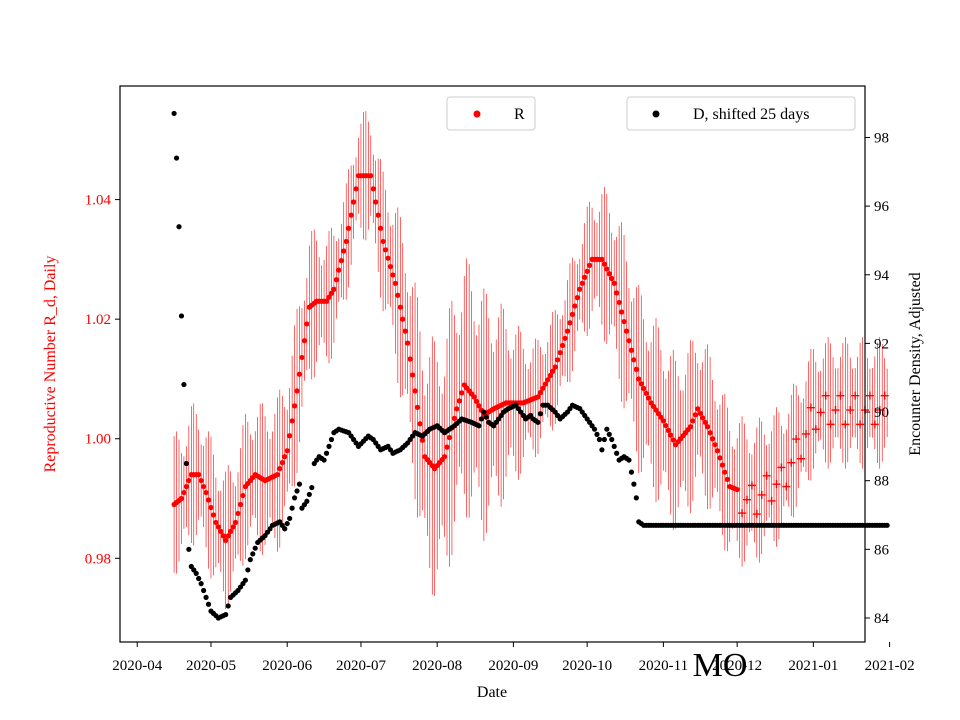  I want to click on x-tick-label: 2020-04, so click(137, 666).